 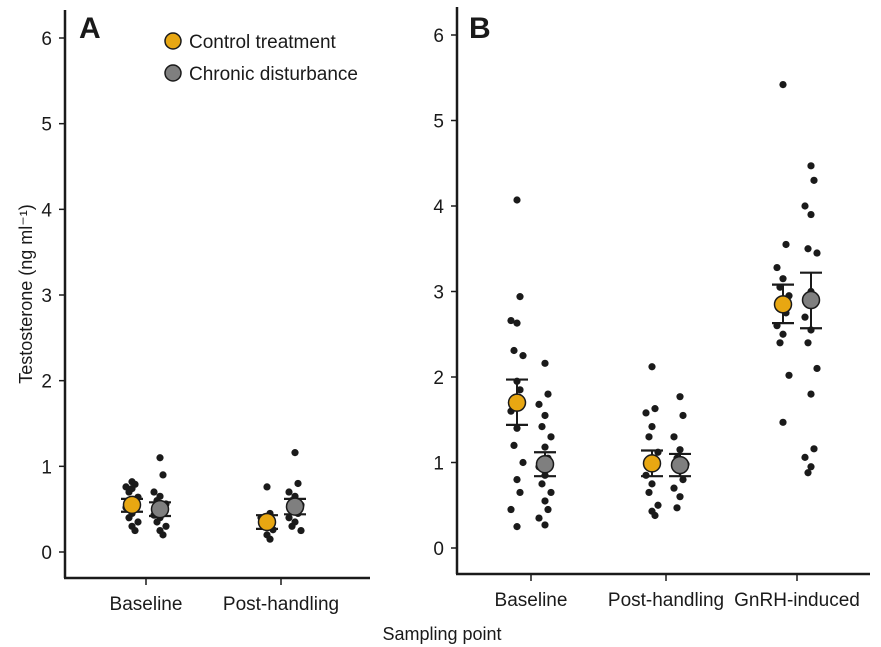 I want to click on panel-b-x-tick-label: Post-handling, so click(x=666, y=600).